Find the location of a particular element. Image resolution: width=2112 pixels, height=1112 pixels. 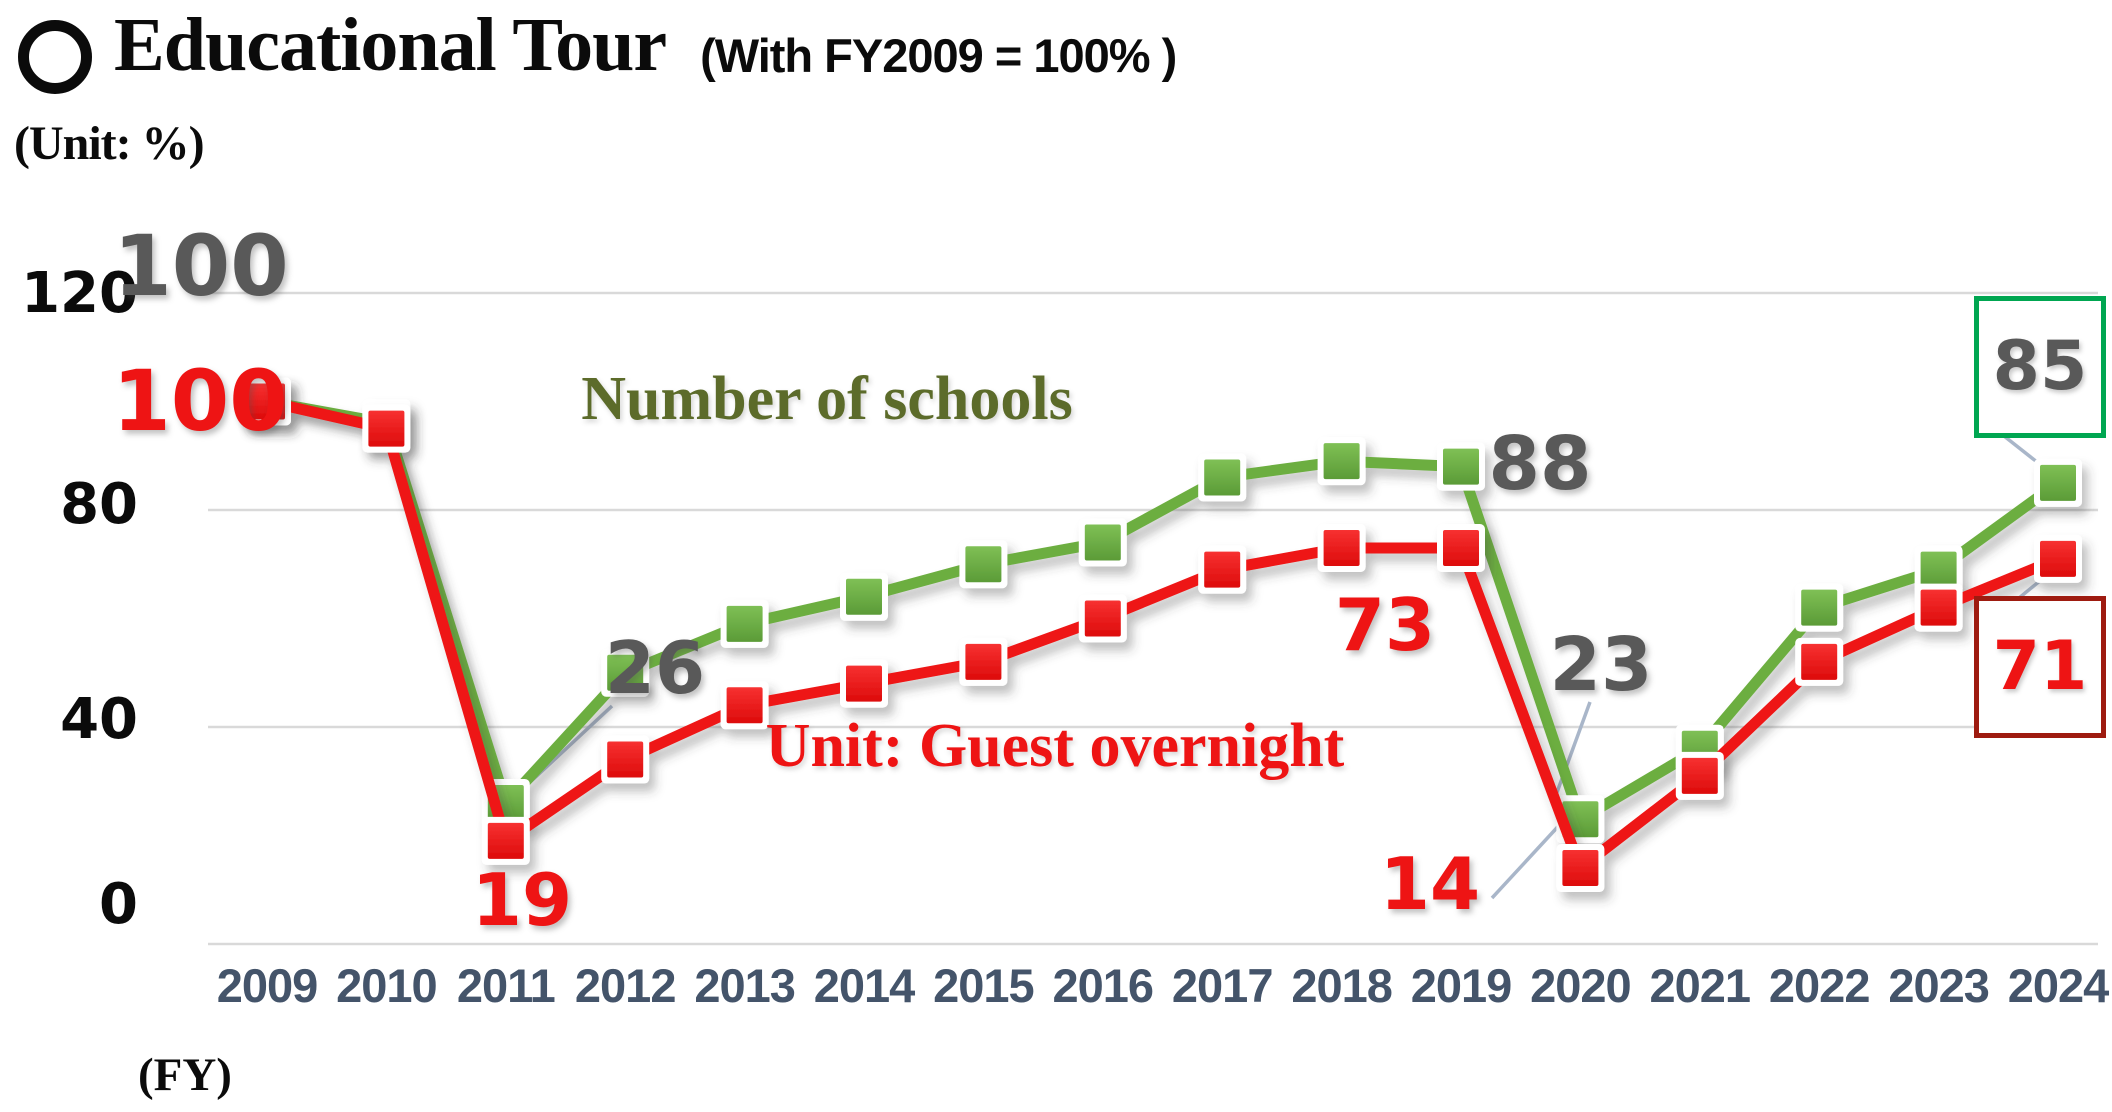

schools-series-marker-2015 is located at coordinates (983, 564).